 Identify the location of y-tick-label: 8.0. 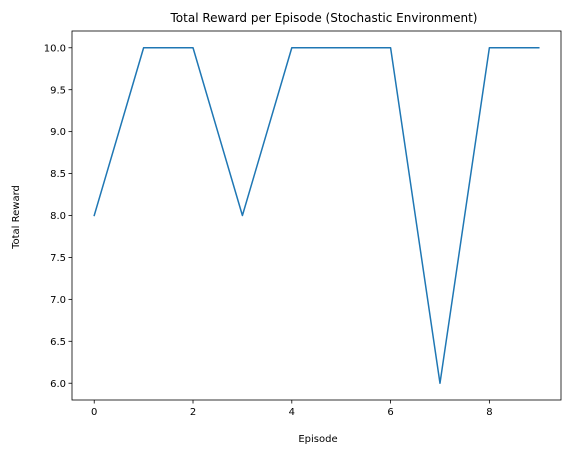
(58, 216).